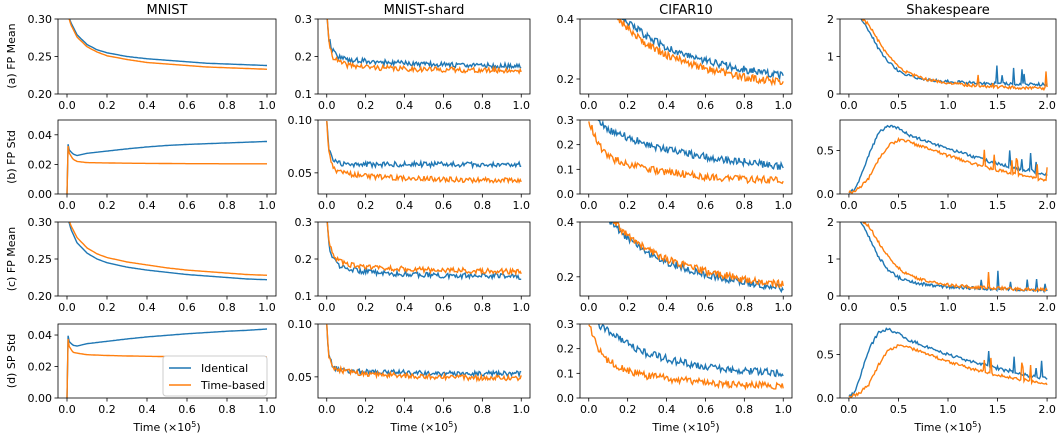 Image resolution: width=1062 pixels, height=435 pixels. What do you see at coordinates (168, 249) in the screenshot?
I see `series-time-based-c-fp-mean-mnist` at bounding box center [168, 249].